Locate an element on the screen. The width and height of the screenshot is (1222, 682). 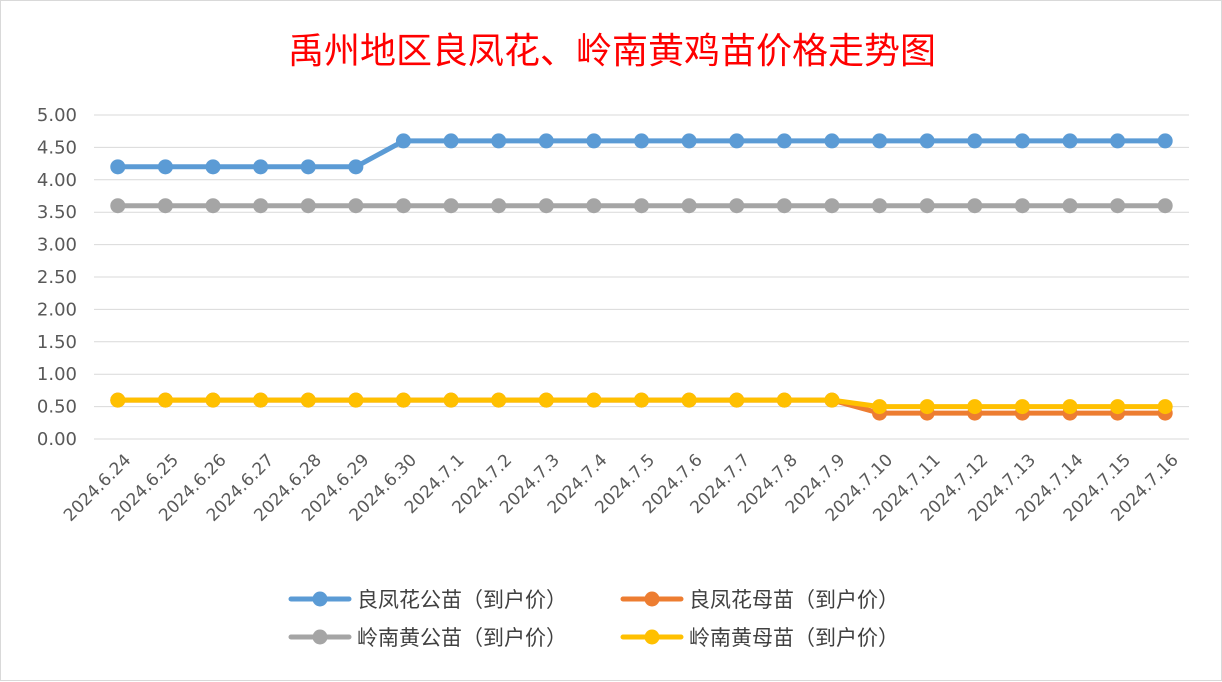
y-tick-label: 3.50 is located at coordinates (57, 212).